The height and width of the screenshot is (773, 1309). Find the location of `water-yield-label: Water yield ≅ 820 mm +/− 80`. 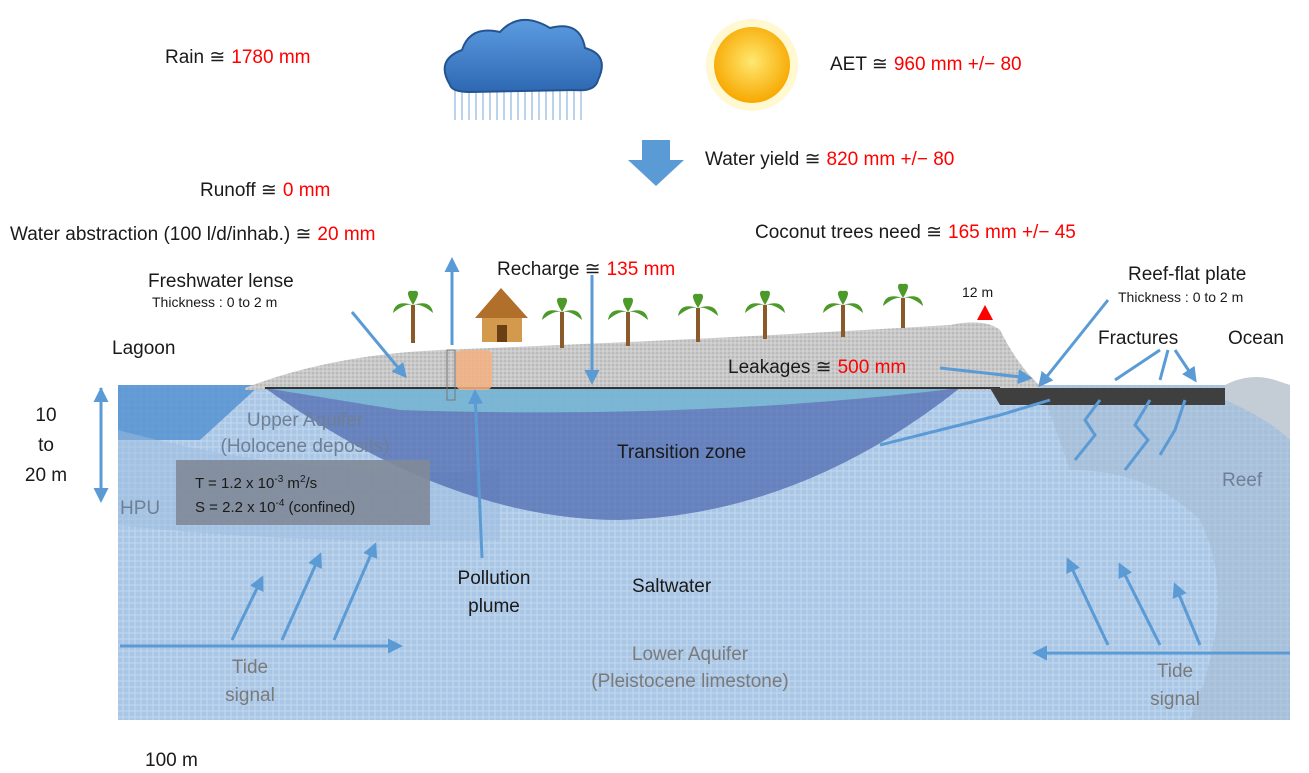

water-yield-label: Water yield ≅ 820 mm +/− 80 is located at coordinates (829, 159).